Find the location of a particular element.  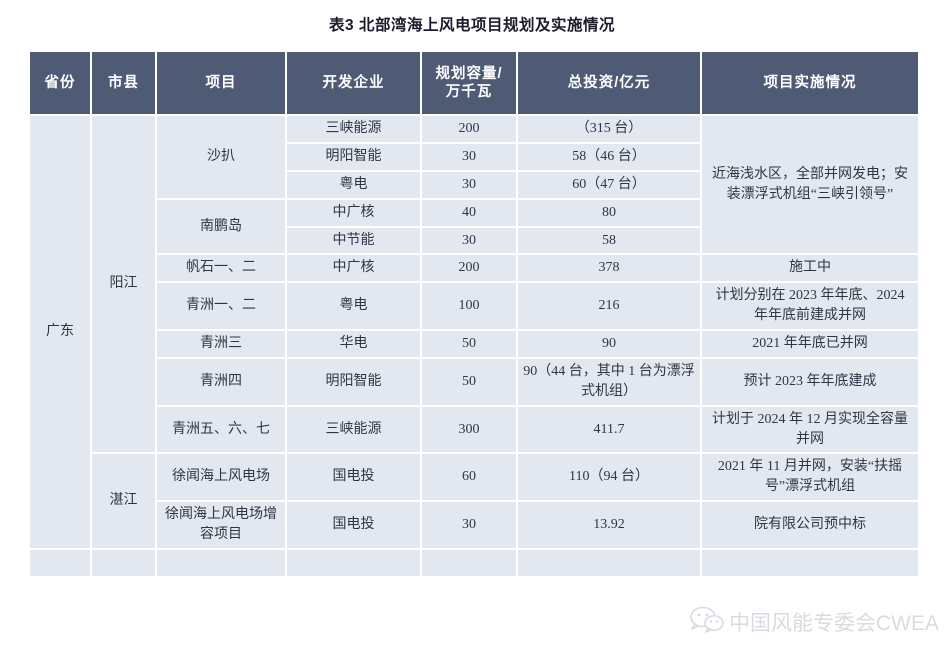

cell-status: 计划分别在 2023 年年底、2024 年年底前建成并网 is located at coordinates (809, 306).